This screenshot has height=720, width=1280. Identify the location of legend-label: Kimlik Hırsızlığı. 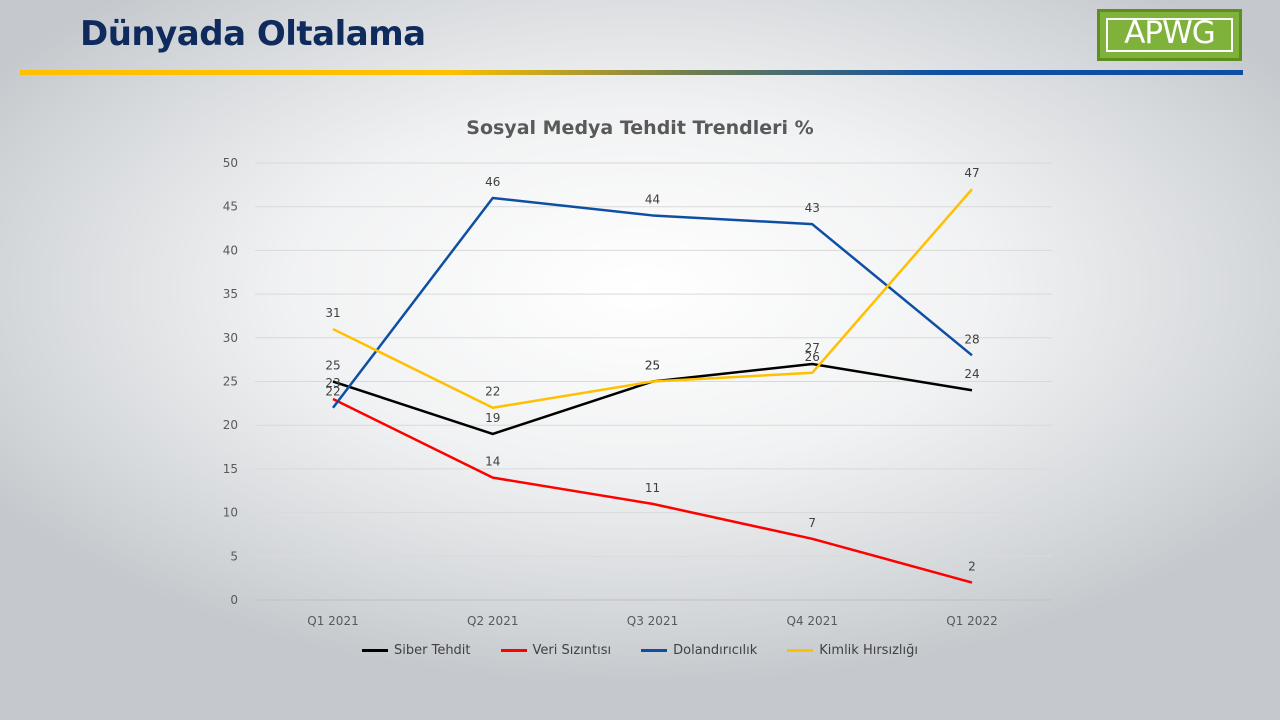
(868, 650).